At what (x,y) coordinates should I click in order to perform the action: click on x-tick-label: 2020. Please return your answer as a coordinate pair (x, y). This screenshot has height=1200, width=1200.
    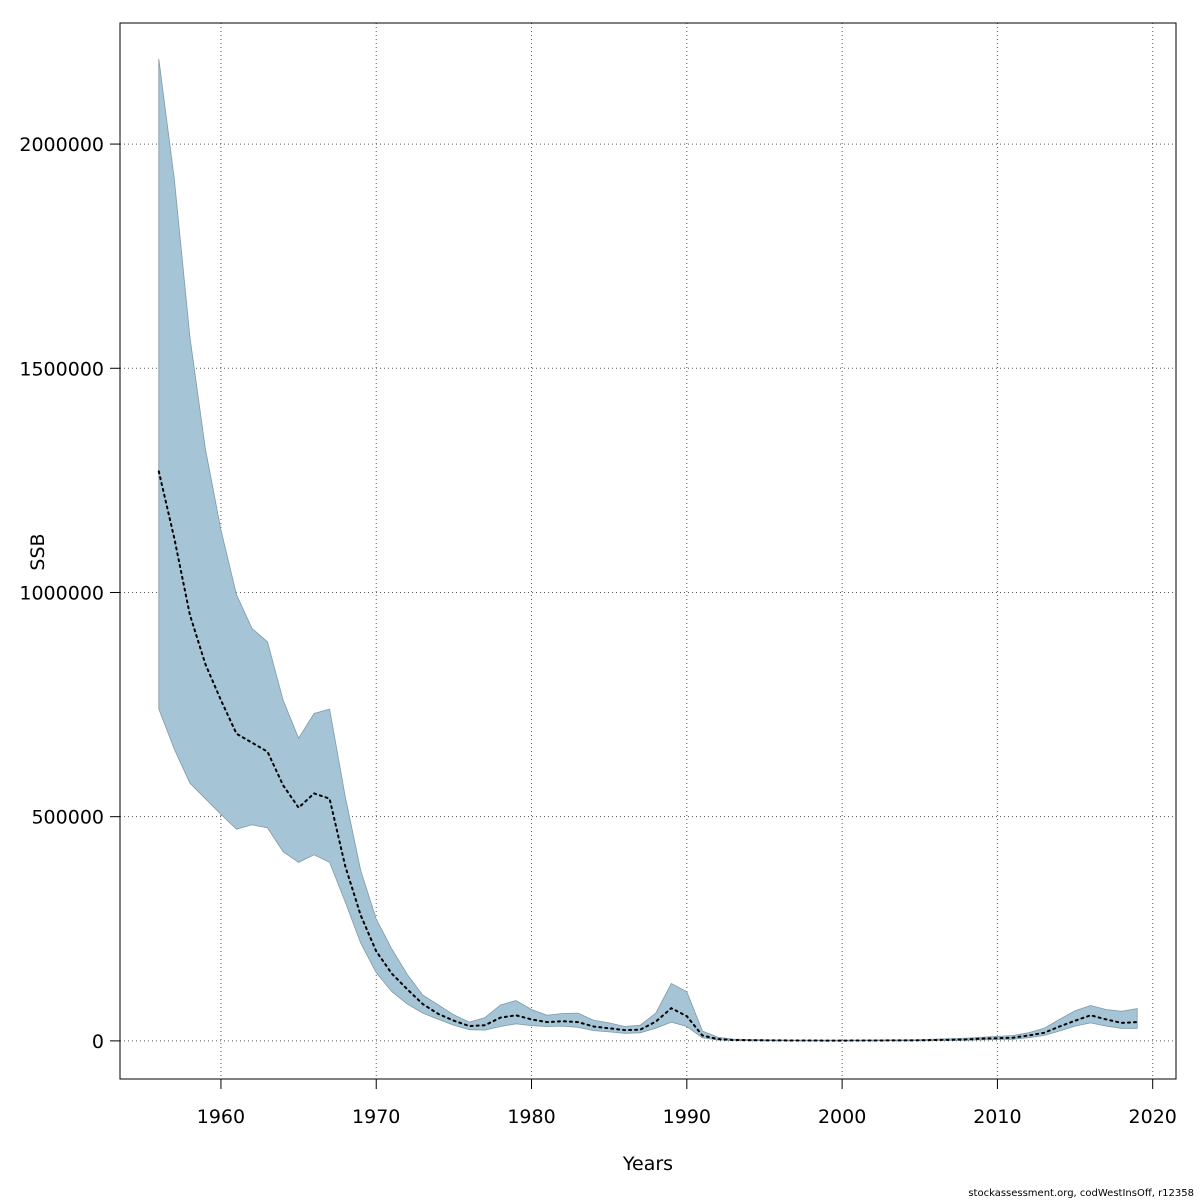
    Looking at the image, I should click on (1153, 1117).